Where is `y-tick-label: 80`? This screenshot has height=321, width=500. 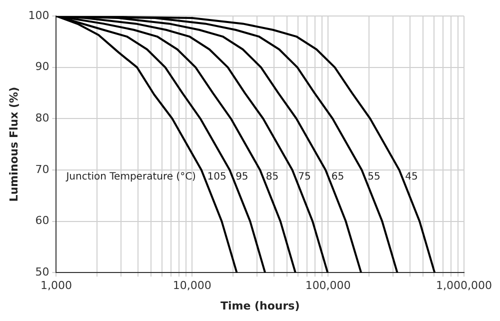 y-tick-label: 80 is located at coordinates (42, 118).